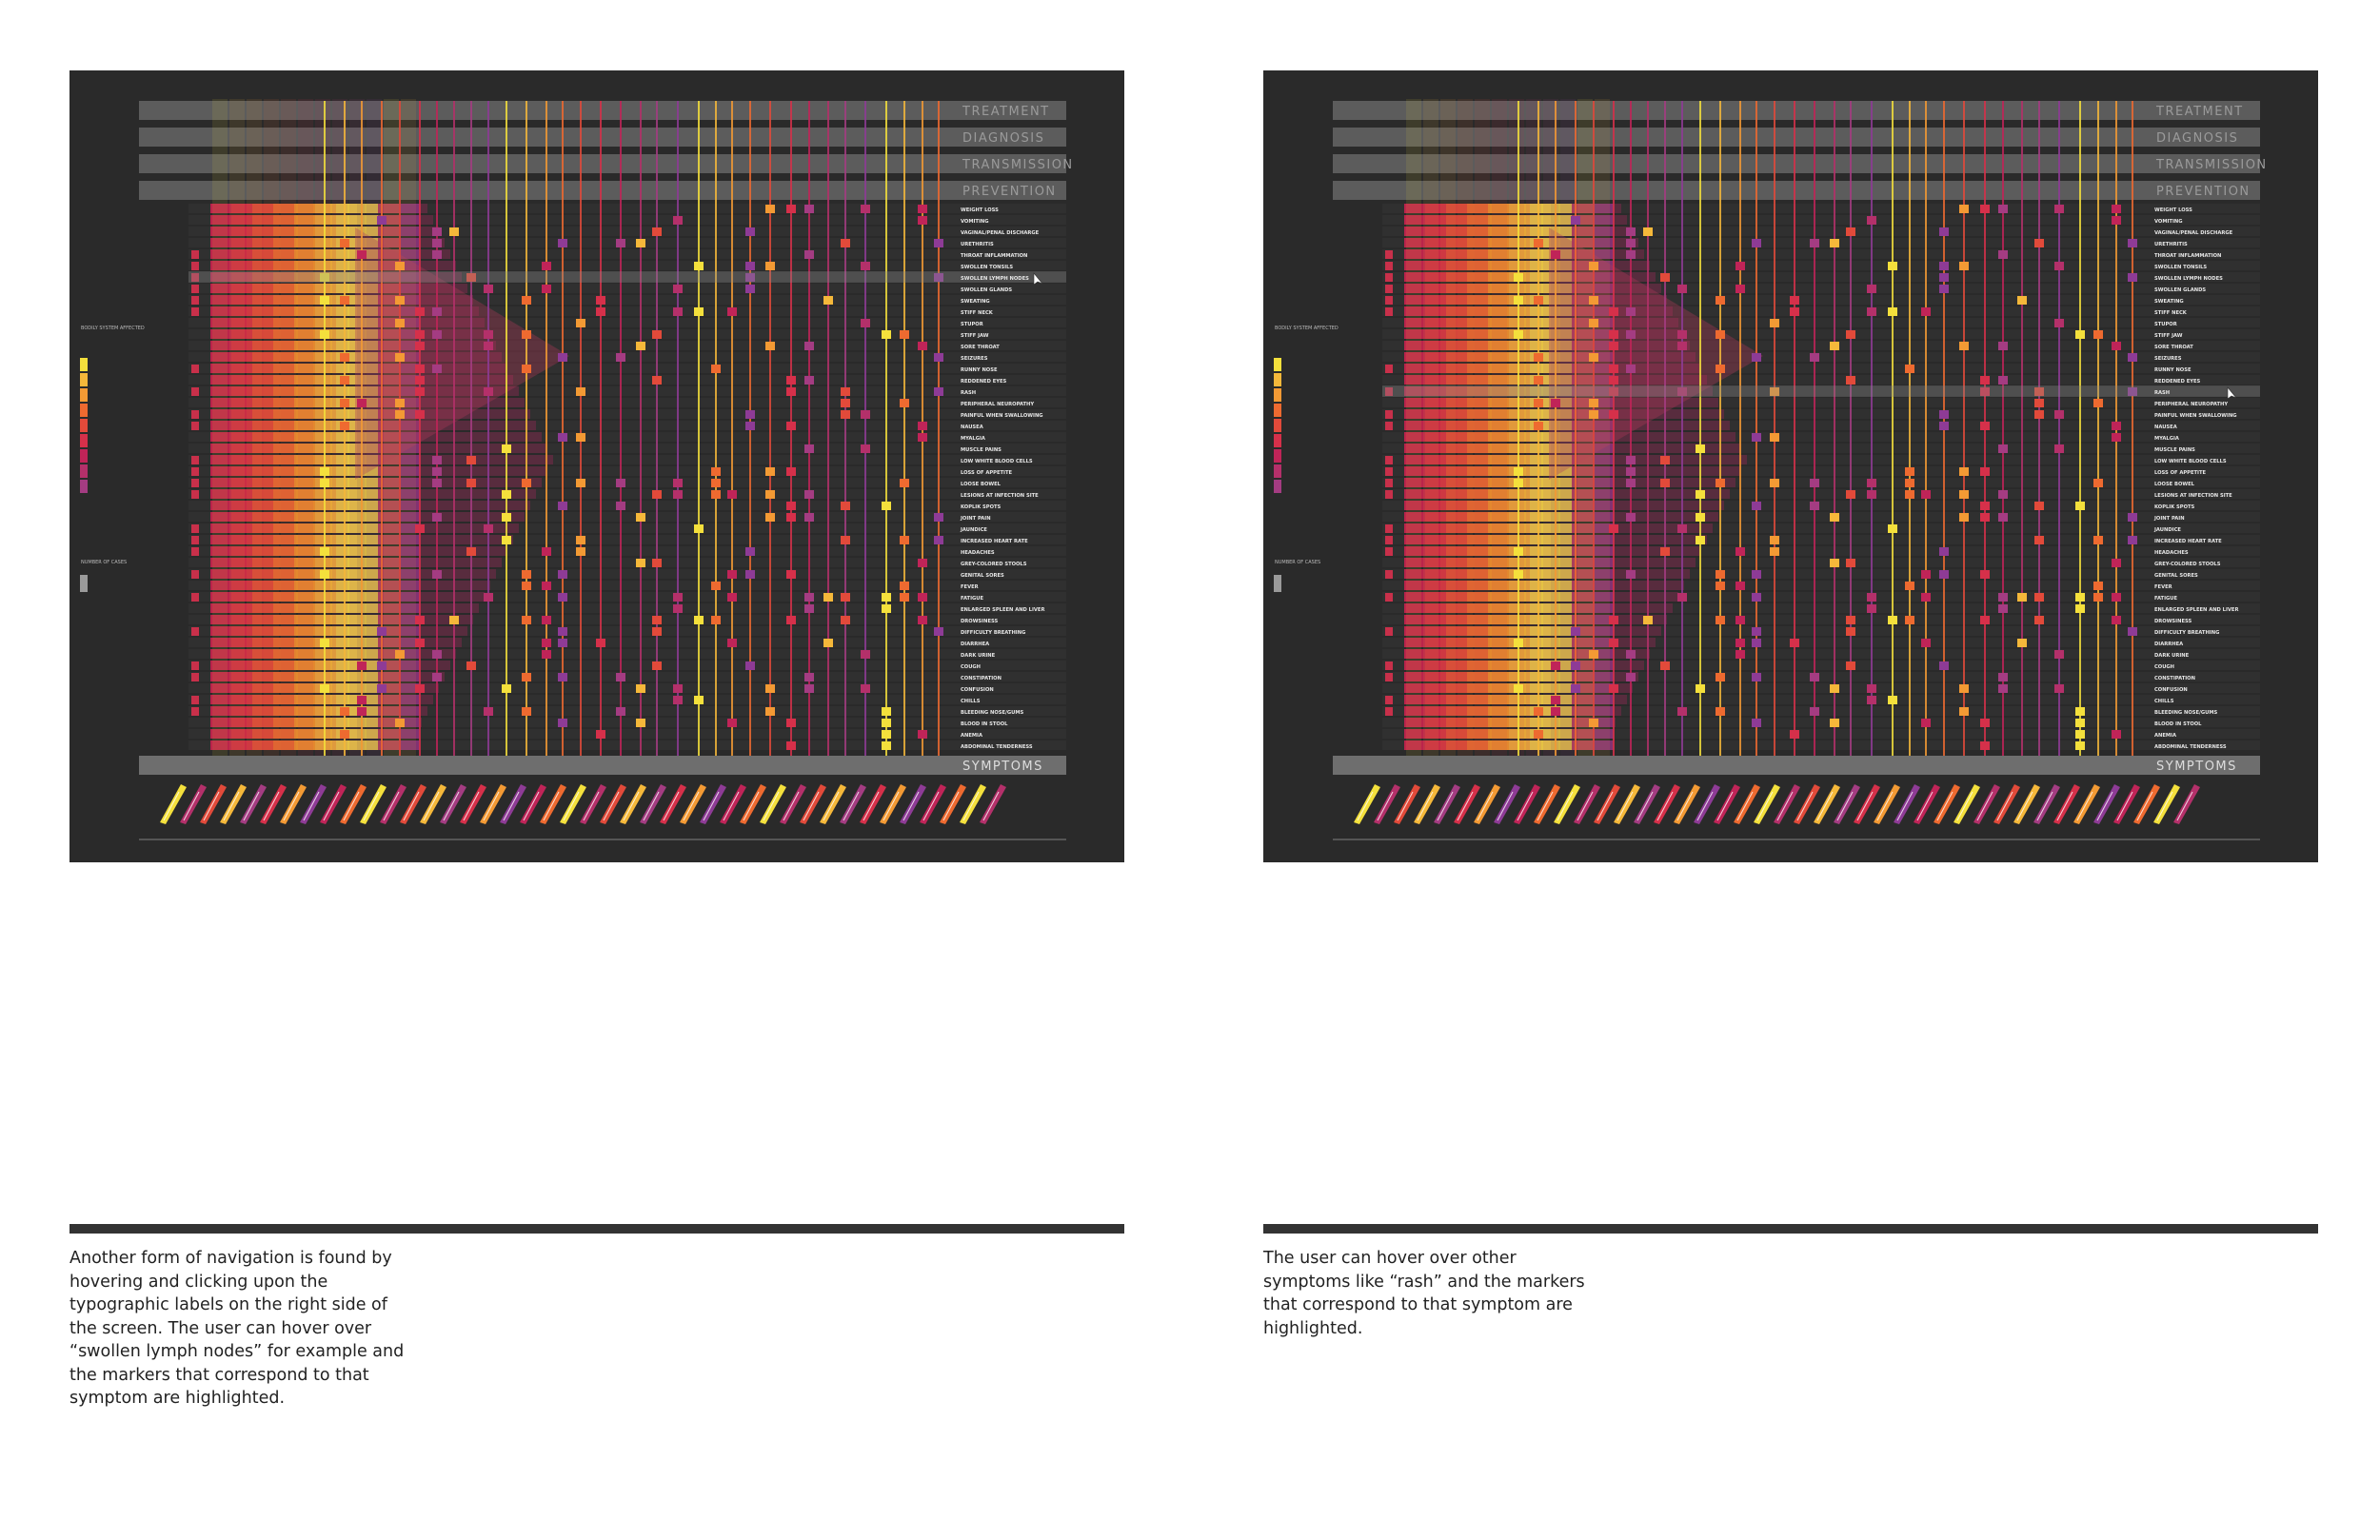 This screenshot has height=1540, width=2380. Describe the element at coordinates (2165, 736) in the screenshot. I see `symptom-label: ANEMIA` at that location.